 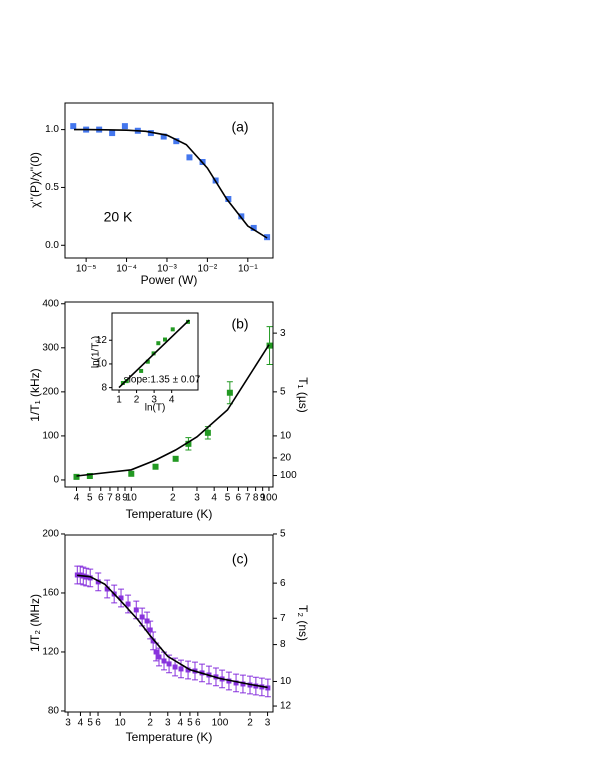 I want to click on y2-tick-label: 20, so click(x=286, y=458).